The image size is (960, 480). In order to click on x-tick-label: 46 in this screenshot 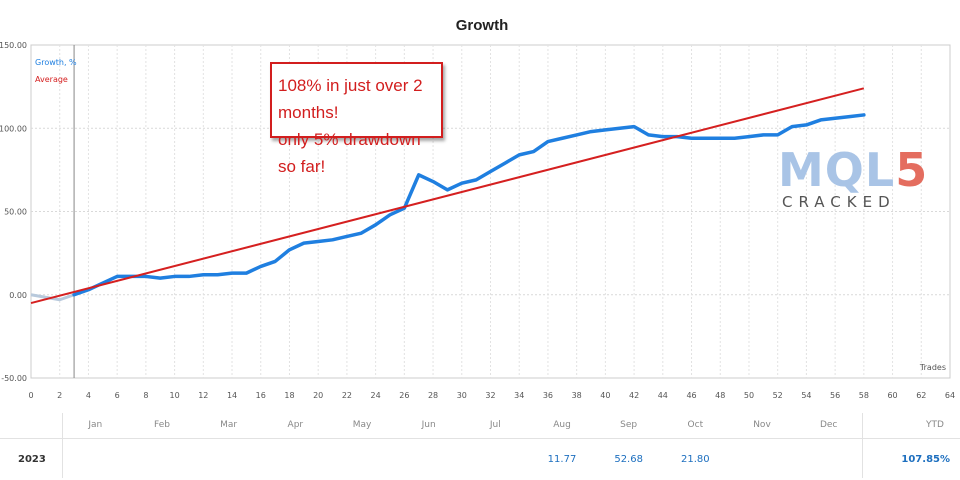, I will do `click(691, 395)`.